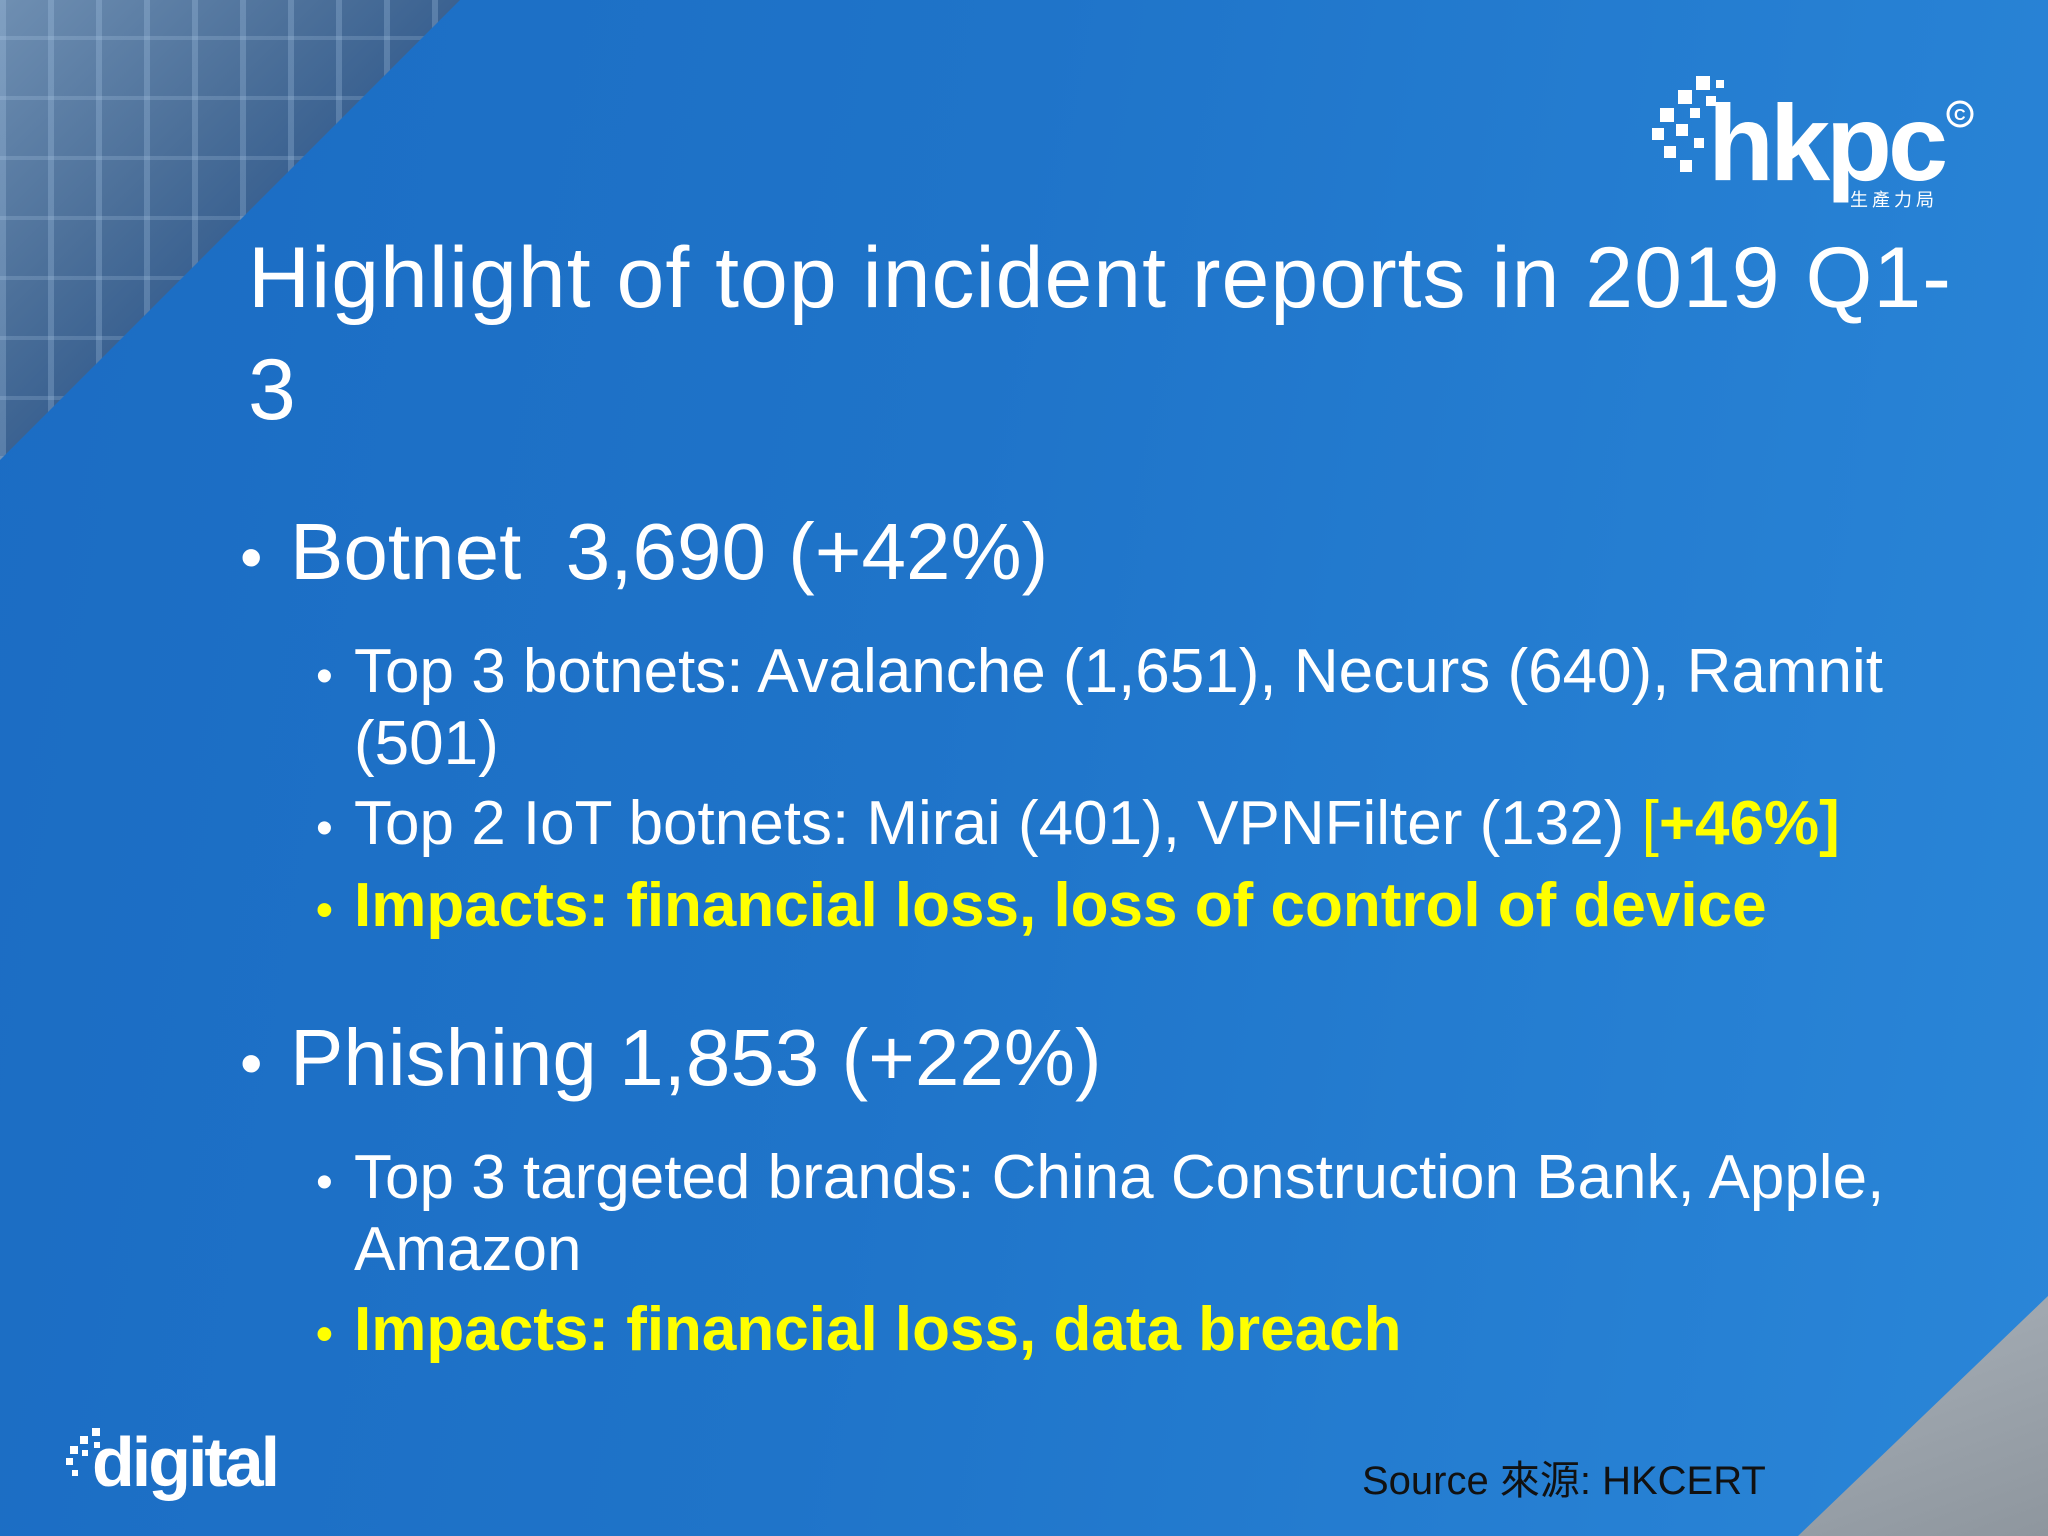  What do you see at coordinates (1826, 142) in the screenshot?
I see `svg-text: hkpc` at bounding box center [1826, 142].